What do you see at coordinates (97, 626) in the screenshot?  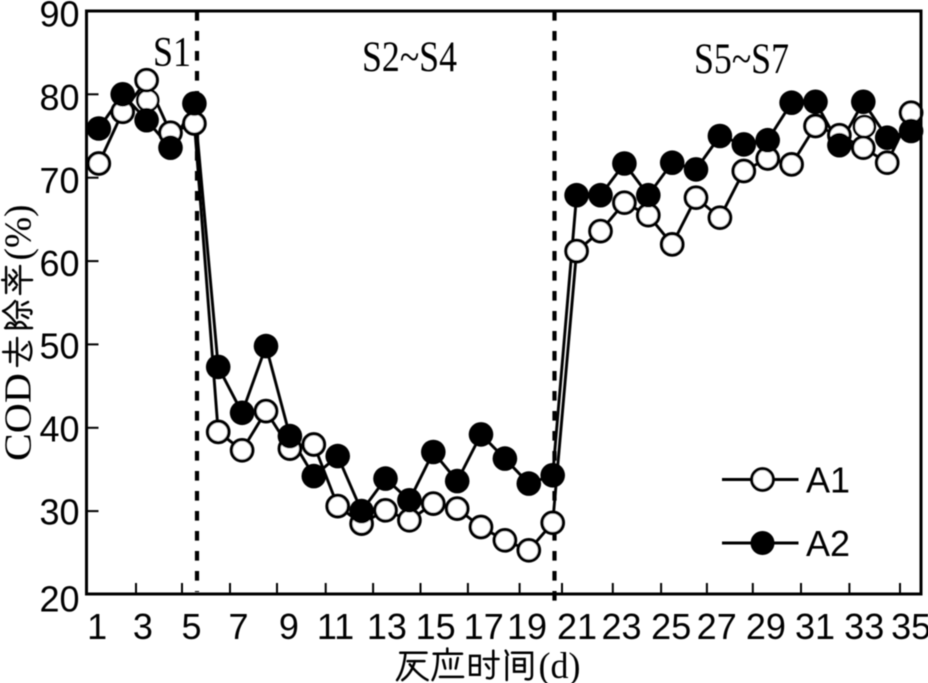 I see `svg-text: 1` at bounding box center [97, 626].